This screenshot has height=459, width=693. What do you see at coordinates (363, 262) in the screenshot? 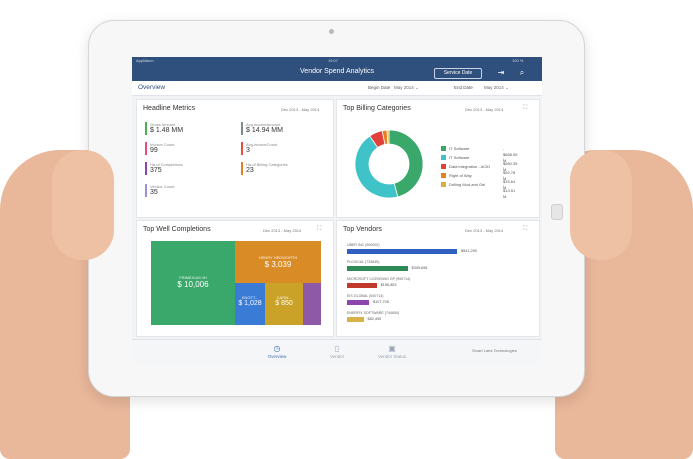
I see `vendor-name: PLEXICAL (733645)` at bounding box center [363, 262].